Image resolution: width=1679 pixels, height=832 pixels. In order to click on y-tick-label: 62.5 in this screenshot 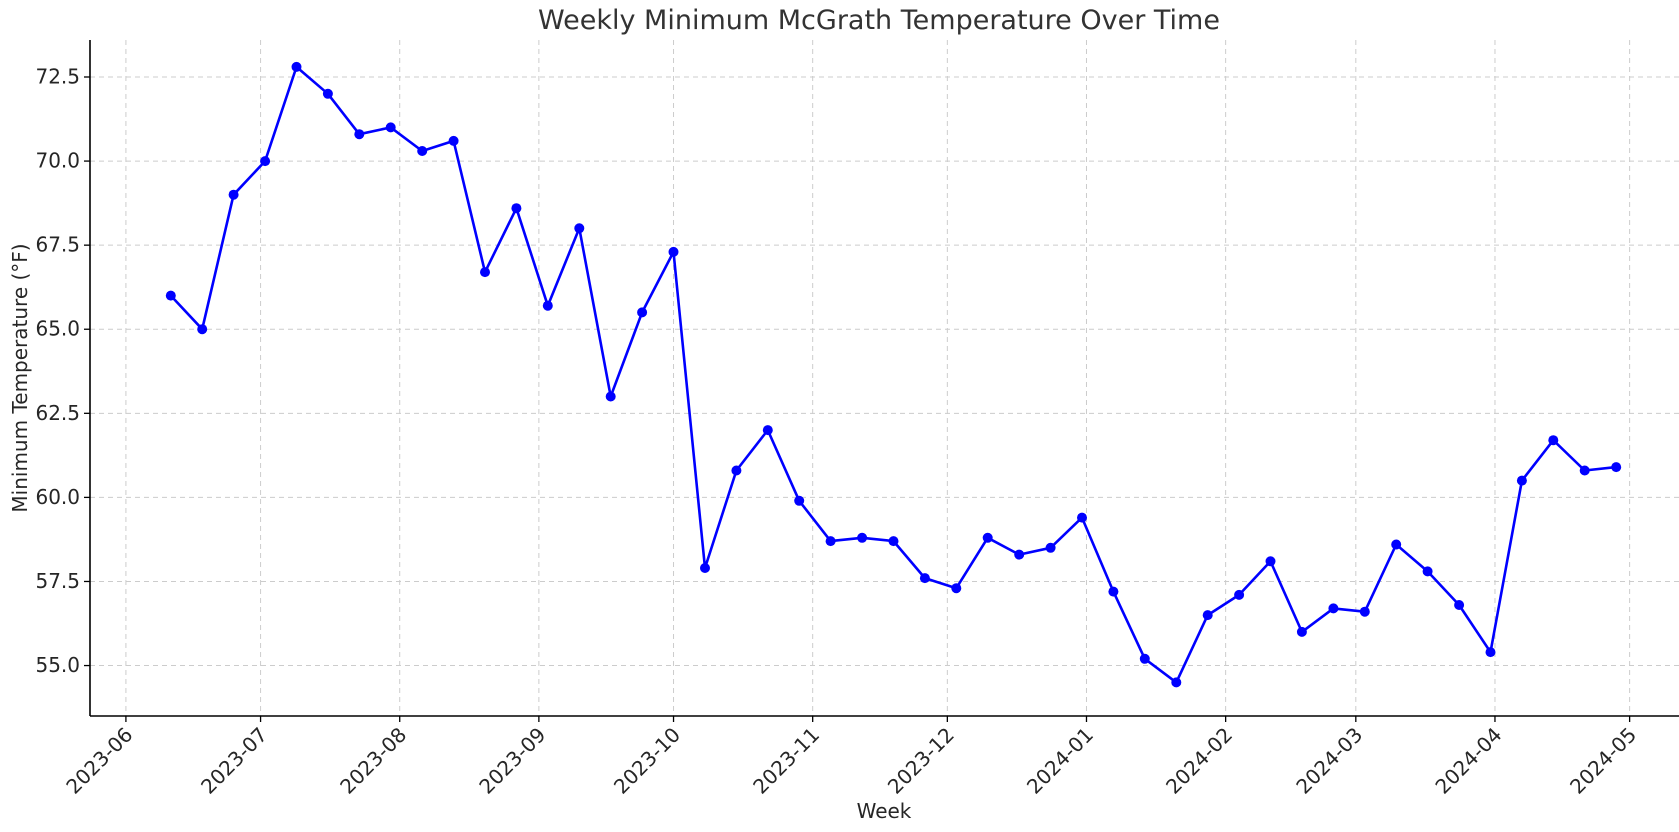, I will do `click(57, 413)`.